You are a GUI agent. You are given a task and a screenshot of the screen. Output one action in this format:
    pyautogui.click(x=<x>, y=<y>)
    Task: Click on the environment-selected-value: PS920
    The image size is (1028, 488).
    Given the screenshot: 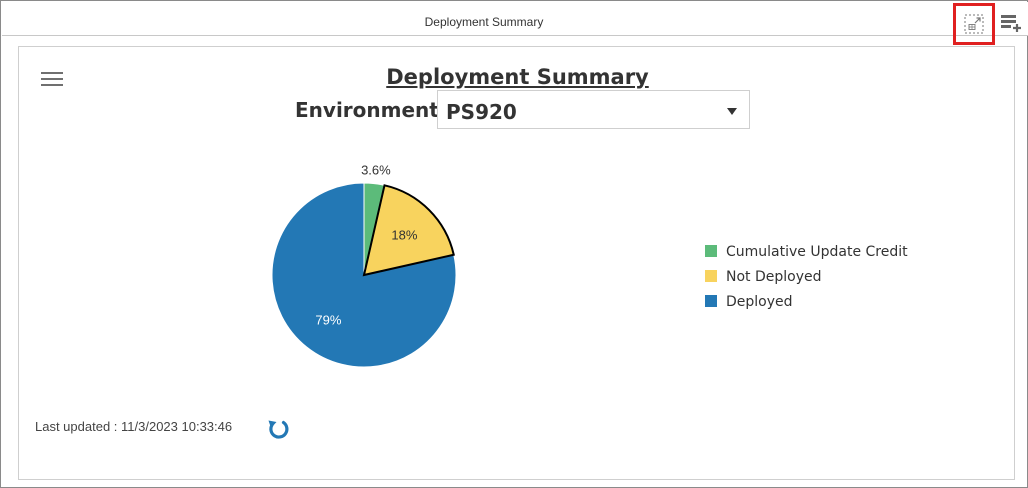 What is the action you would take?
    pyautogui.click(x=481, y=112)
    